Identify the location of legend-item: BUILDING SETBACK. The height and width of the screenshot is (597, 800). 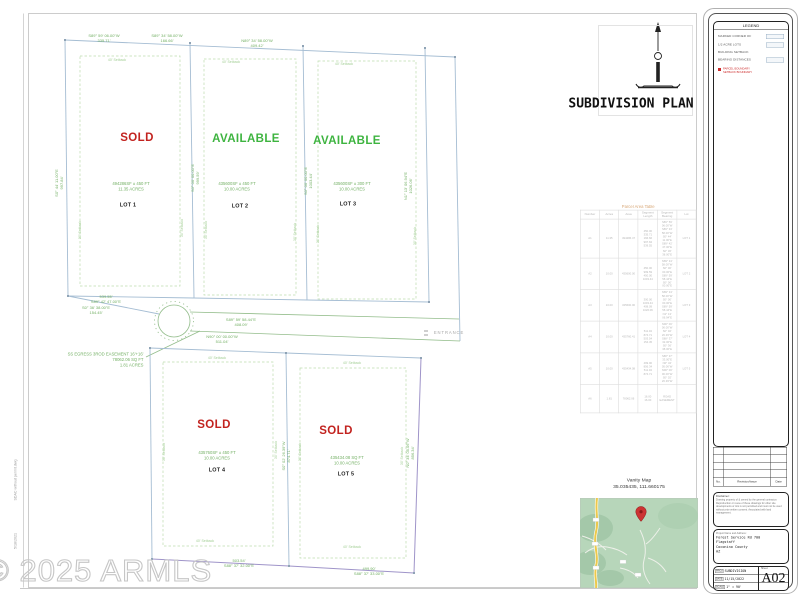
(733, 52).